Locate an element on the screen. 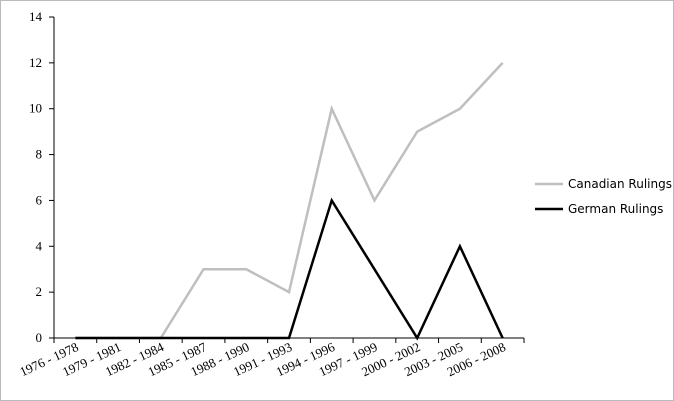 The image size is (674, 401). y-tick-label: 14 is located at coordinates (36, 16).